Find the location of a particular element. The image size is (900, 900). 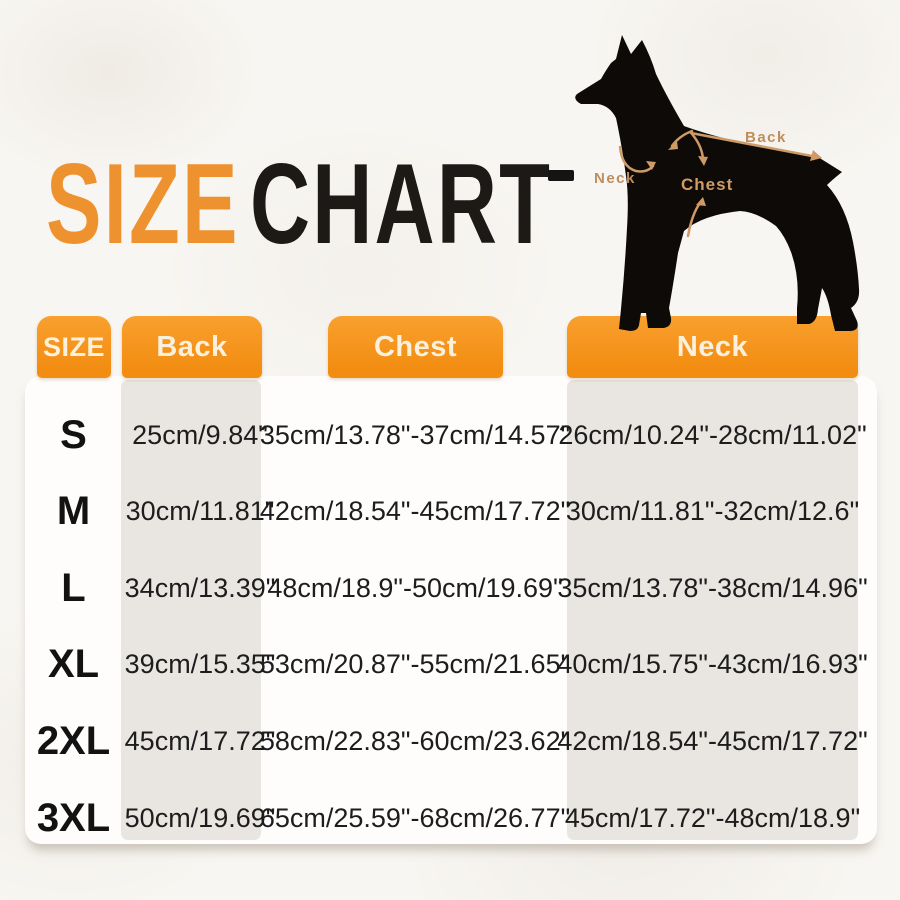

row-size-label: 3XL is located at coordinates (73, 817).